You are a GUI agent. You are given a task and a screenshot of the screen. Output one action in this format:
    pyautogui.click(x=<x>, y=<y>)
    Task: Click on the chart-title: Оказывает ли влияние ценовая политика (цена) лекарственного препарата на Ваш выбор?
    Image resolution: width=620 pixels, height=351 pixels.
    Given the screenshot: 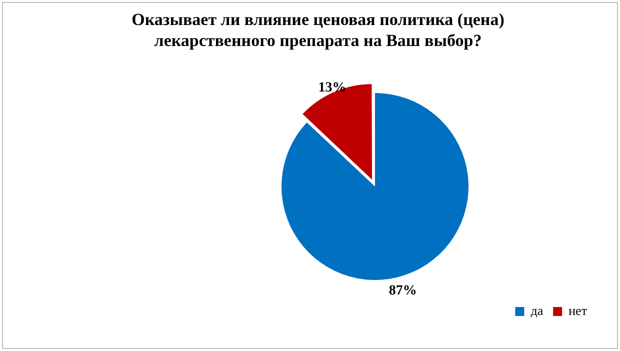 What is the action you would take?
    pyautogui.click(x=318, y=30)
    